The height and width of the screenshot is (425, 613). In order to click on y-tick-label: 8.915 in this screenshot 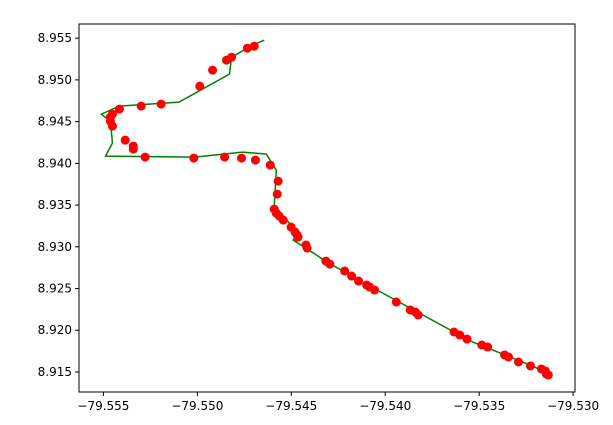, I will do `click(55, 372)`.